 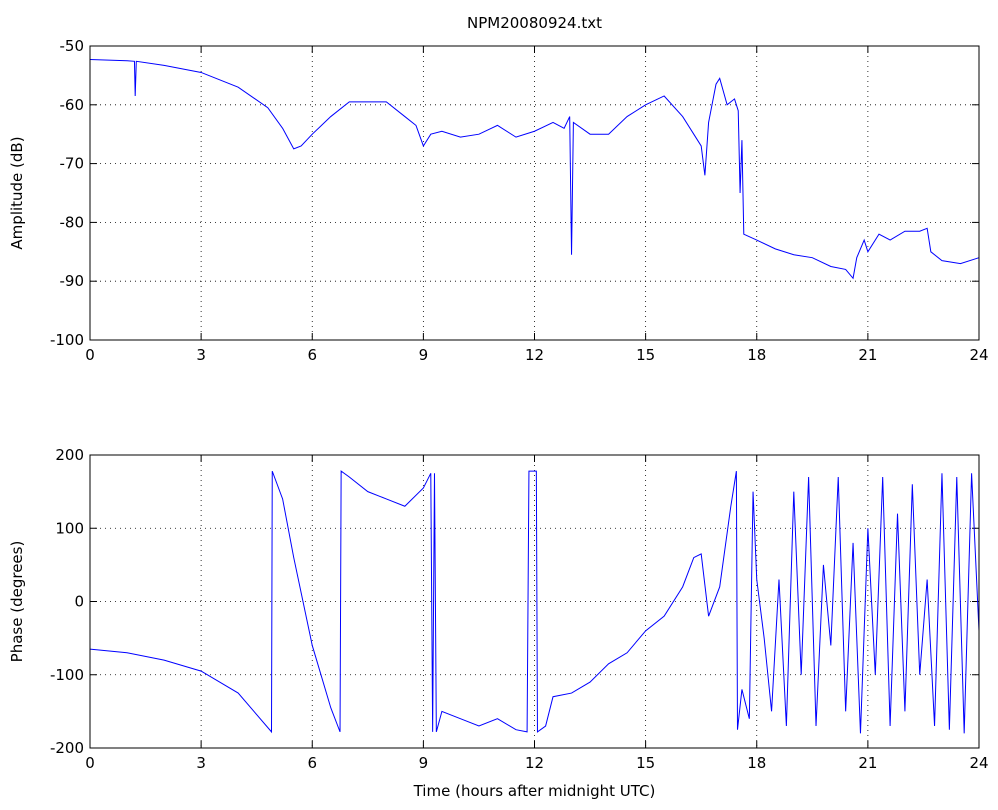 I want to click on y-tick-label: -80, so click(x=72, y=222).